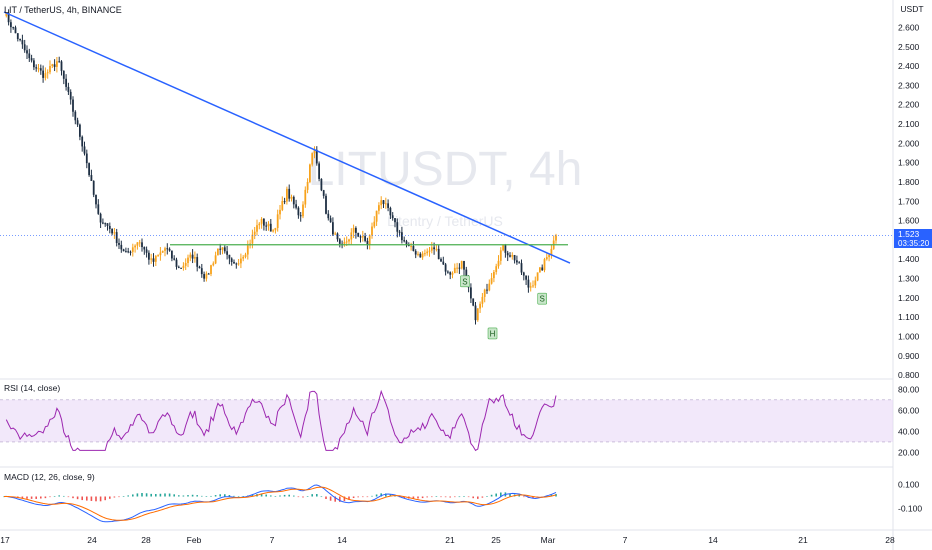 This screenshot has height=550, width=932. Describe the element at coordinates (909, 47) in the screenshot. I see `price-tick-label: 2.500` at that location.